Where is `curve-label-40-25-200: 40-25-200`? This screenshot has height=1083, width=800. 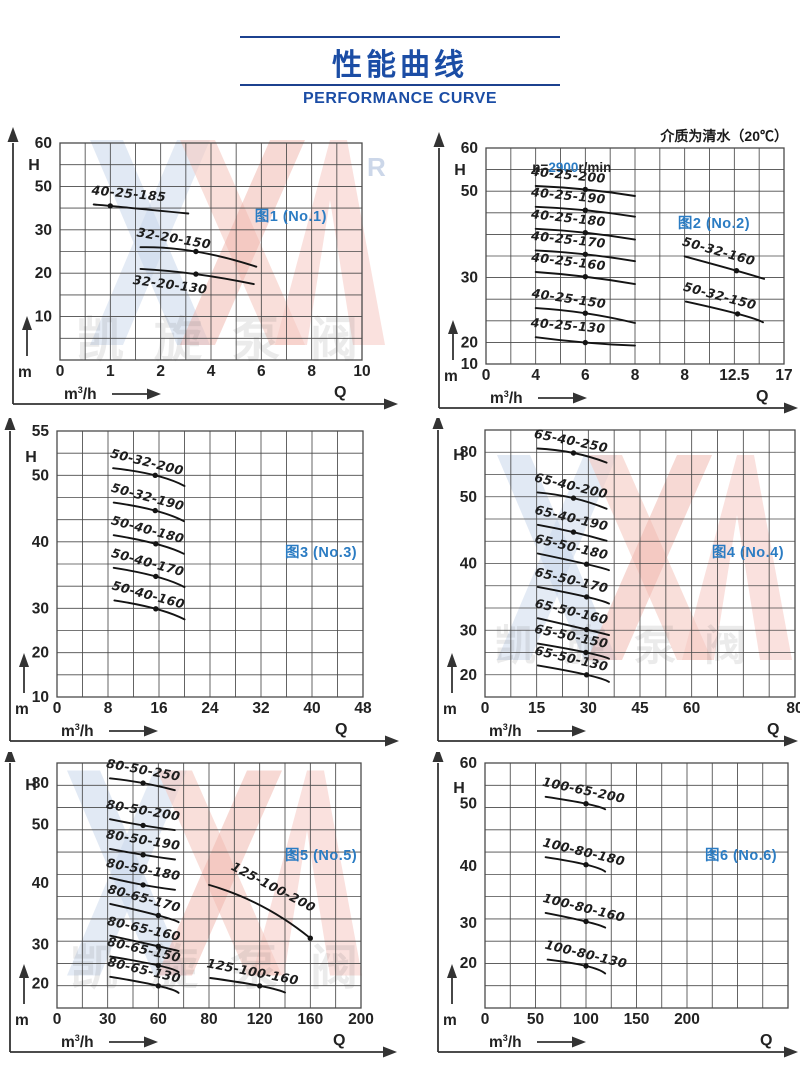
curve-label-40-25-200: 40-25-200 is located at coordinates (567, 174).